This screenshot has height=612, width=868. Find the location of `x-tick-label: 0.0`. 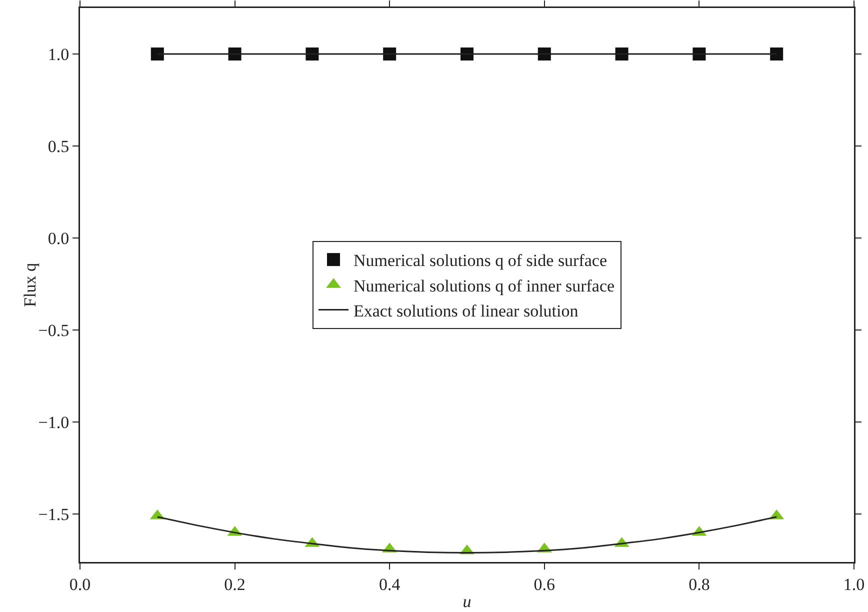

x-tick-label: 0.0 is located at coordinates (80, 584).